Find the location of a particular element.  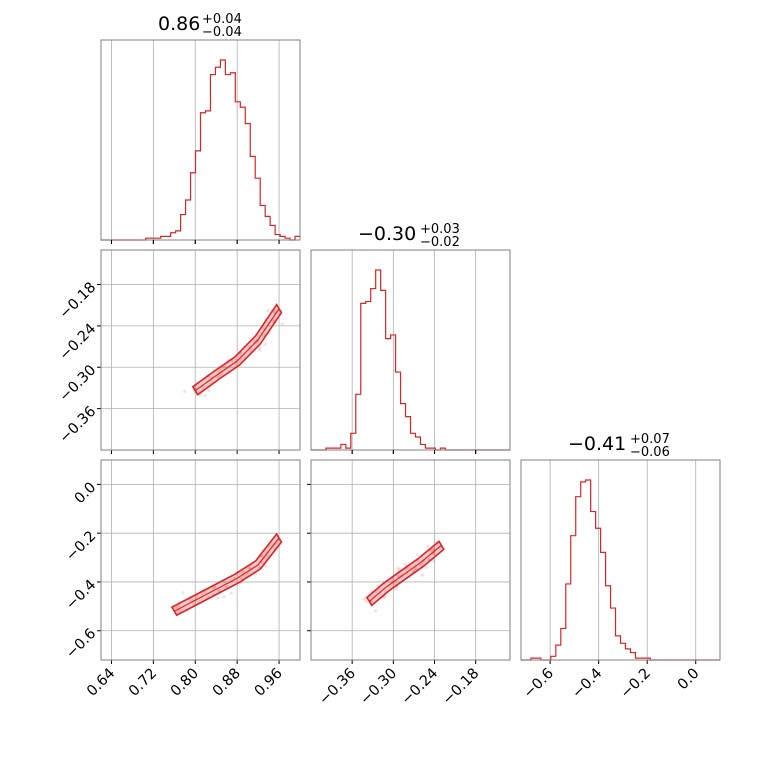

y-tick-label-param-1-2: −0.24 is located at coordinates (78, 342).